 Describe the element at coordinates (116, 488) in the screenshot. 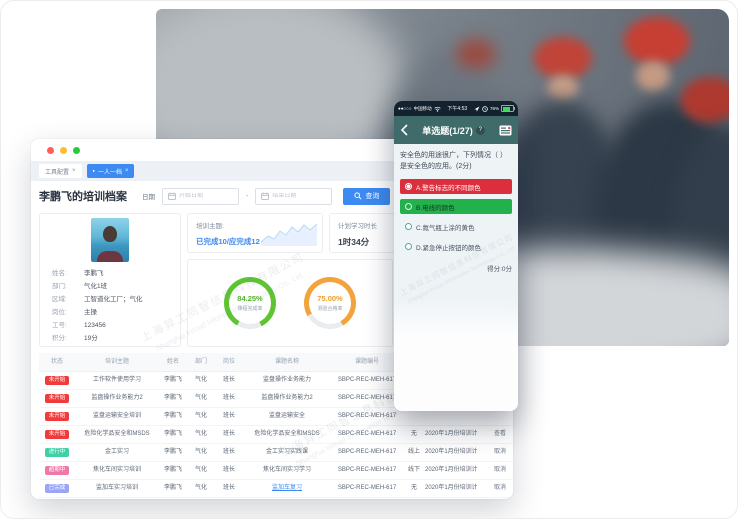

I see `topic-cell: 监加车实习培训` at that location.